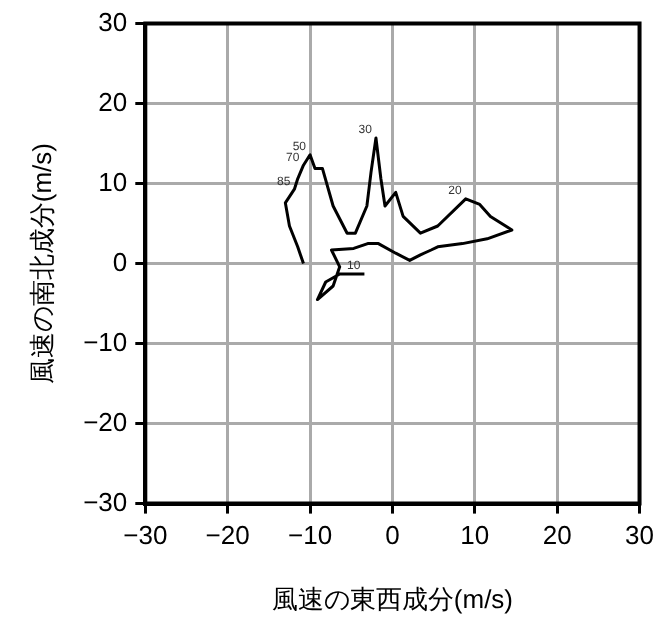  What do you see at coordinates (120, 261) in the screenshot?
I see `y-tick-label: 0` at bounding box center [120, 261].